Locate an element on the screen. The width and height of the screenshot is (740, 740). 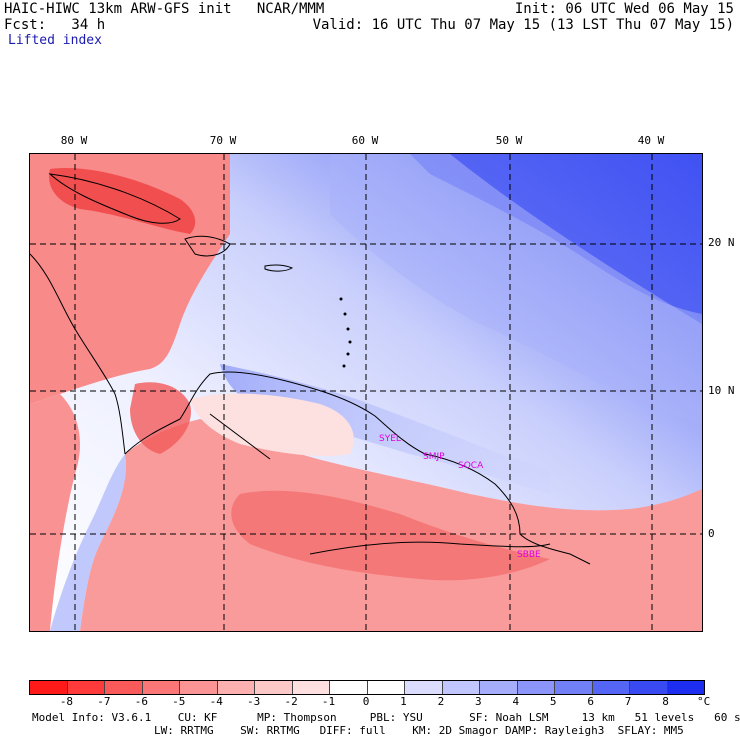
lon-label-60w: 60 W is located at coordinates (365, 140).